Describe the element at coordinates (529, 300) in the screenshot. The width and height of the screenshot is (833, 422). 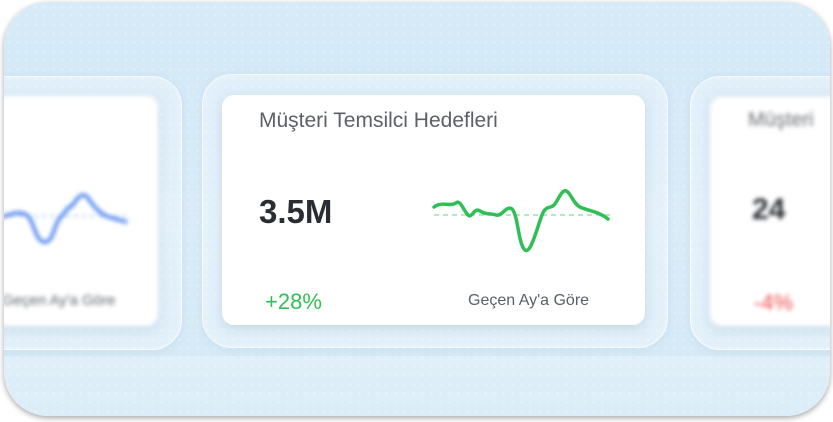
I see `kpi-comparison-label: Geçen Ay'a Göre` at that location.